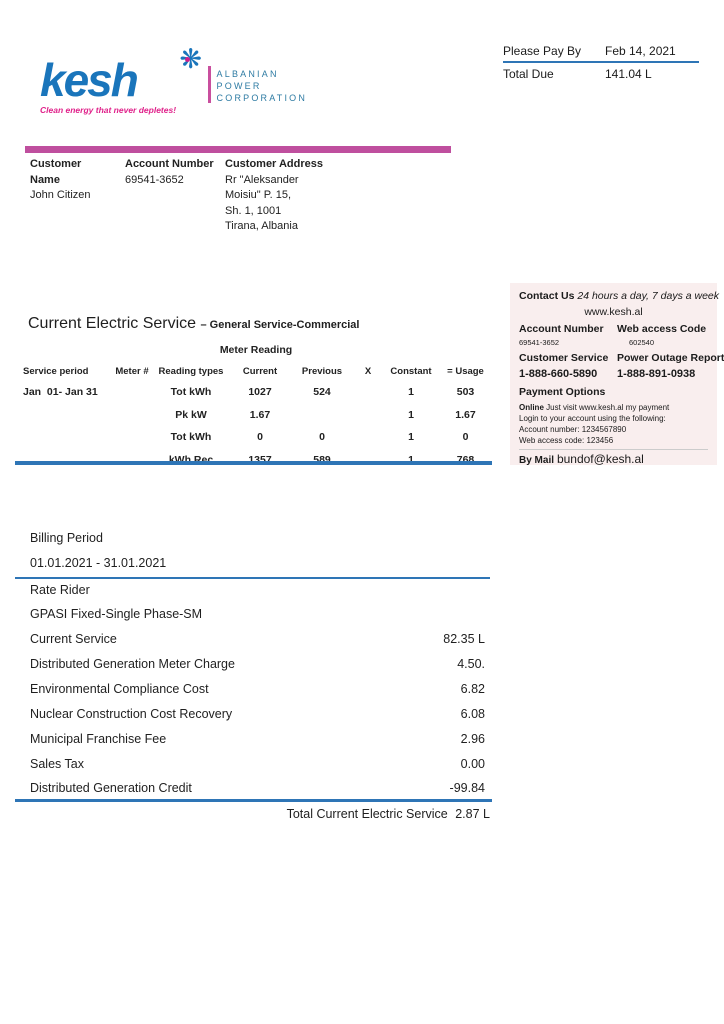 The height and width of the screenshot is (1024, 724). Describe the element at coordinates (209, 84) in the screenshot. I see `logo-divider` at that location.